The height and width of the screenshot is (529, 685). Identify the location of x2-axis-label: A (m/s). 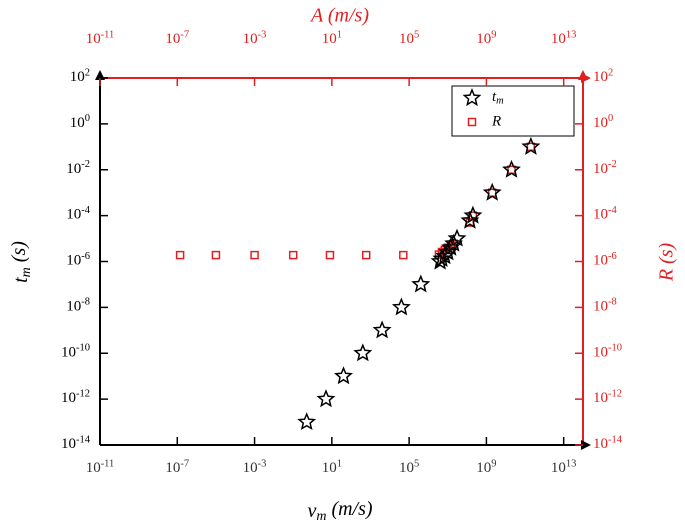
(339, 16).